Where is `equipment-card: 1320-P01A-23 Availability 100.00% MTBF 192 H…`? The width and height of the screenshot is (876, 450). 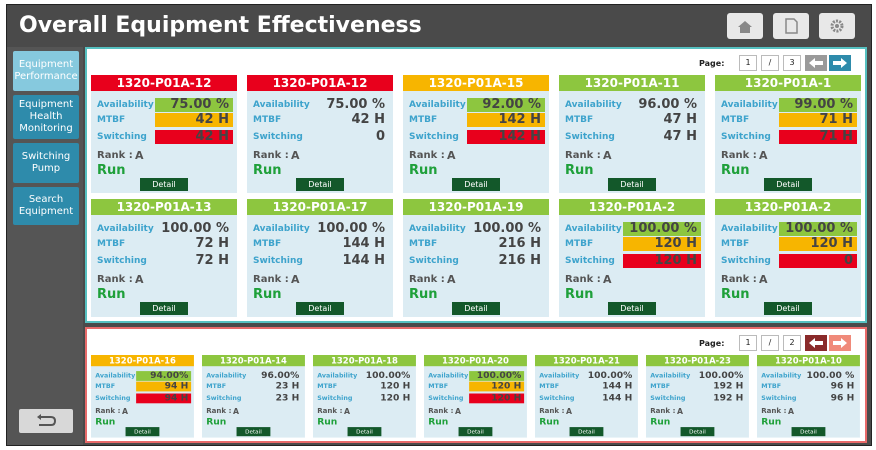
equipment-card: 1320-P01A-23 Availability 100.00% MTBF 192 H… is located at coordinates (697, 396).